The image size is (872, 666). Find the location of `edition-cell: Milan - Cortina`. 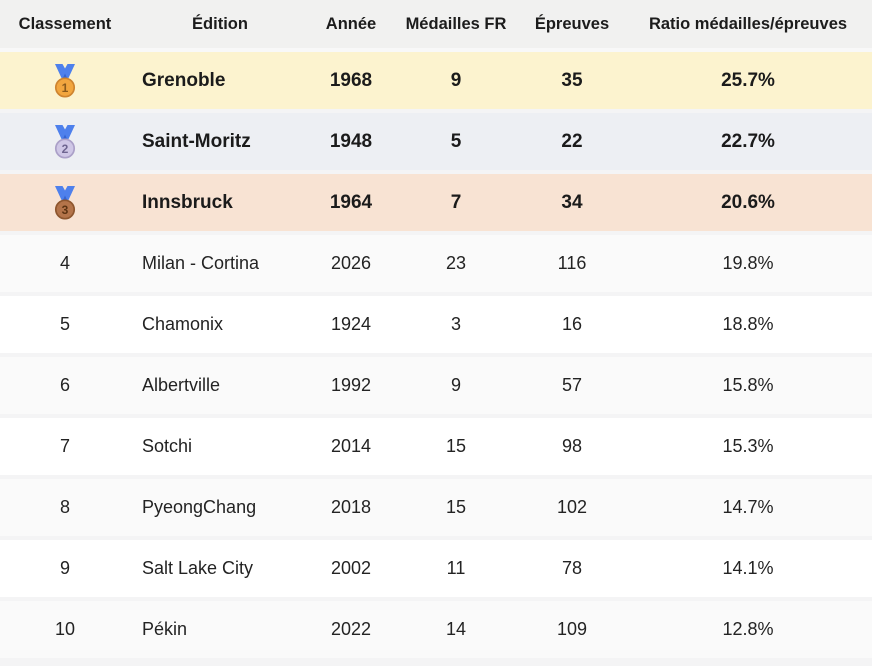

edition-cell: Milan - Cortina is located at coordinates (220, 264).